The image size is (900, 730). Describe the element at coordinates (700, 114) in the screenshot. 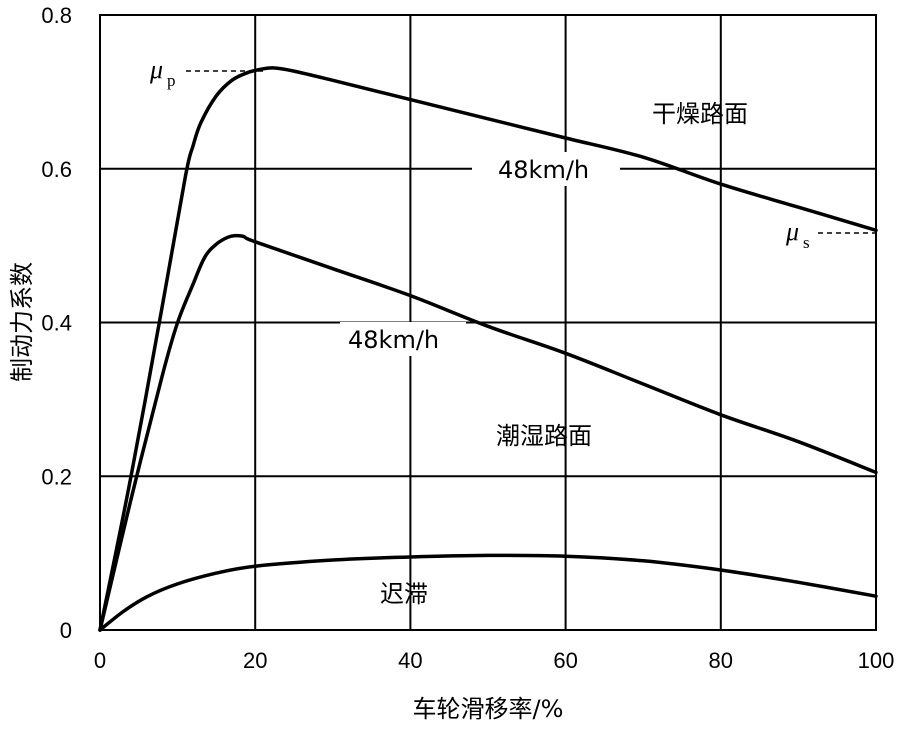

I see `annotation-dry-surface: 干燥路面` at that location.